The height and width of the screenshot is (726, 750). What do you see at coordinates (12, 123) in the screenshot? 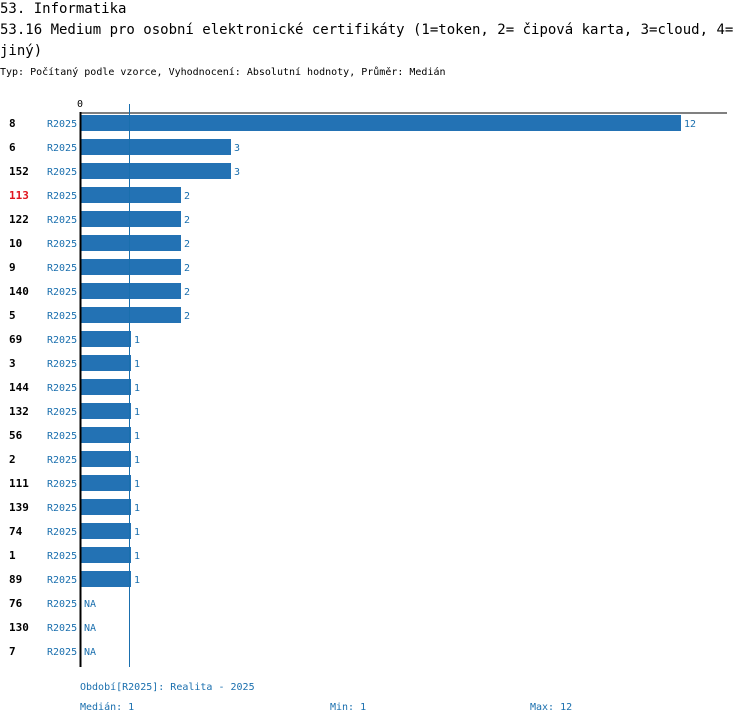
I see `category-label: 8` at bounding box center [12, 123].